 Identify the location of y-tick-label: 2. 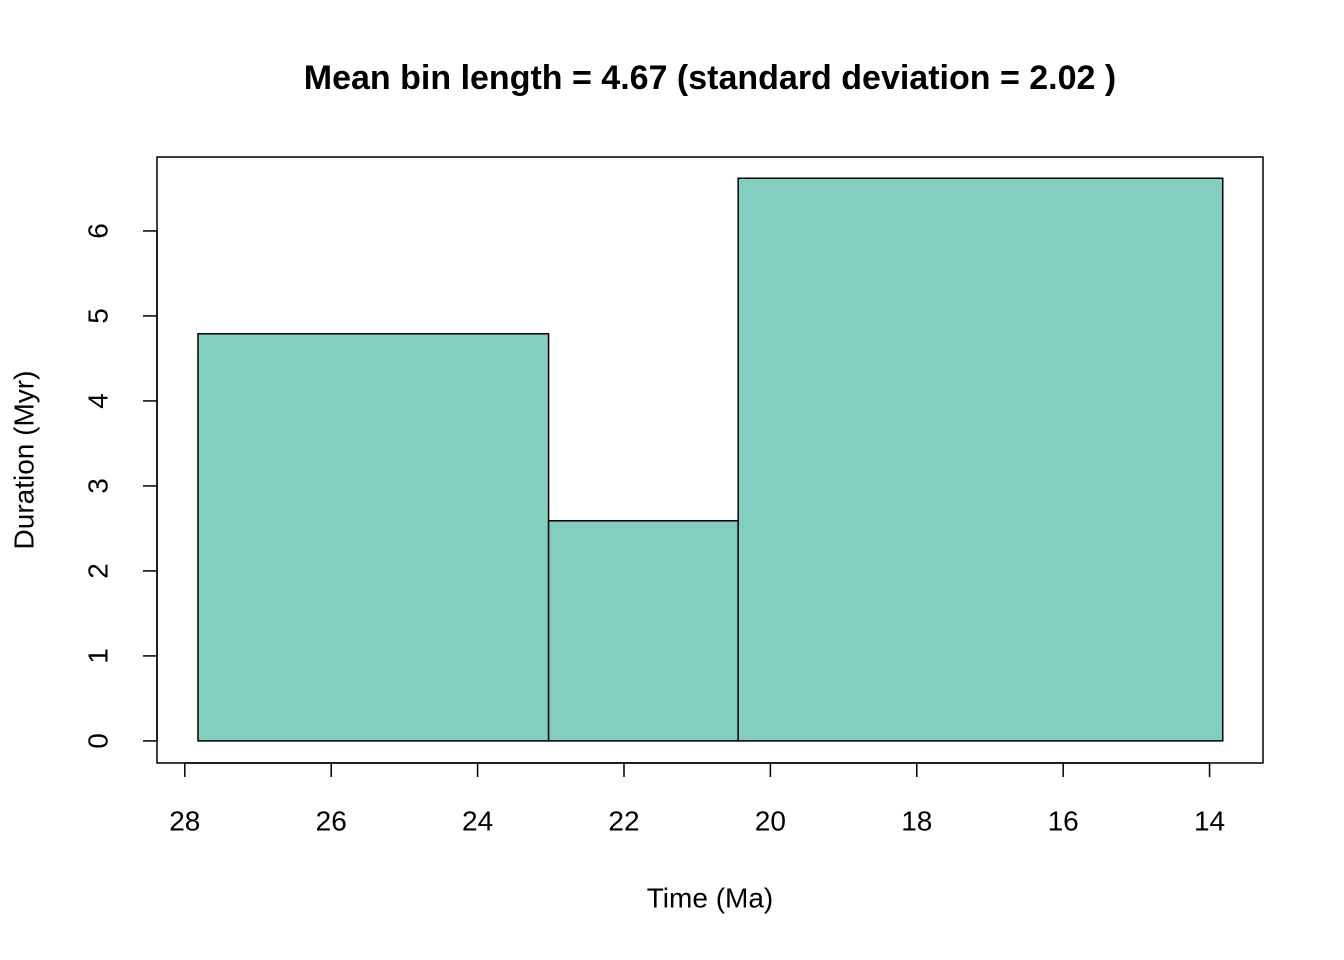
(97, 571).